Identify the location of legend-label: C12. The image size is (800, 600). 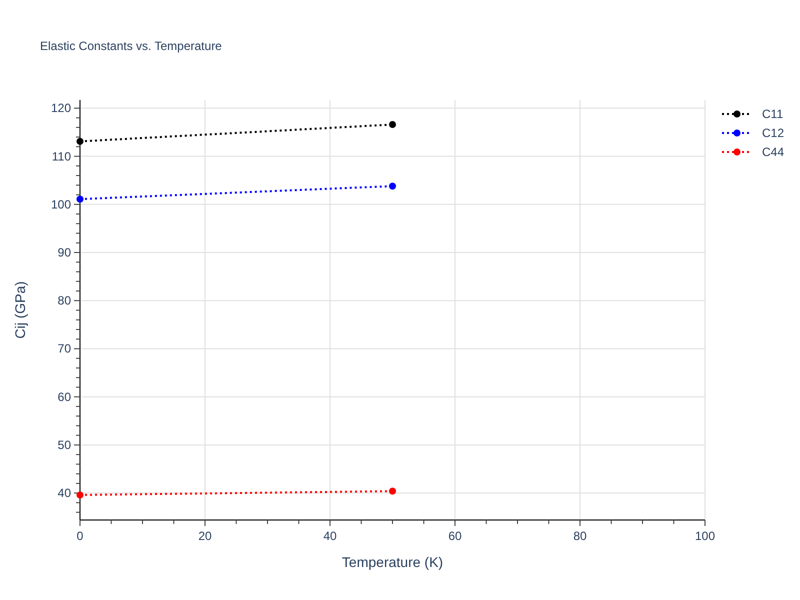
(773, 133).